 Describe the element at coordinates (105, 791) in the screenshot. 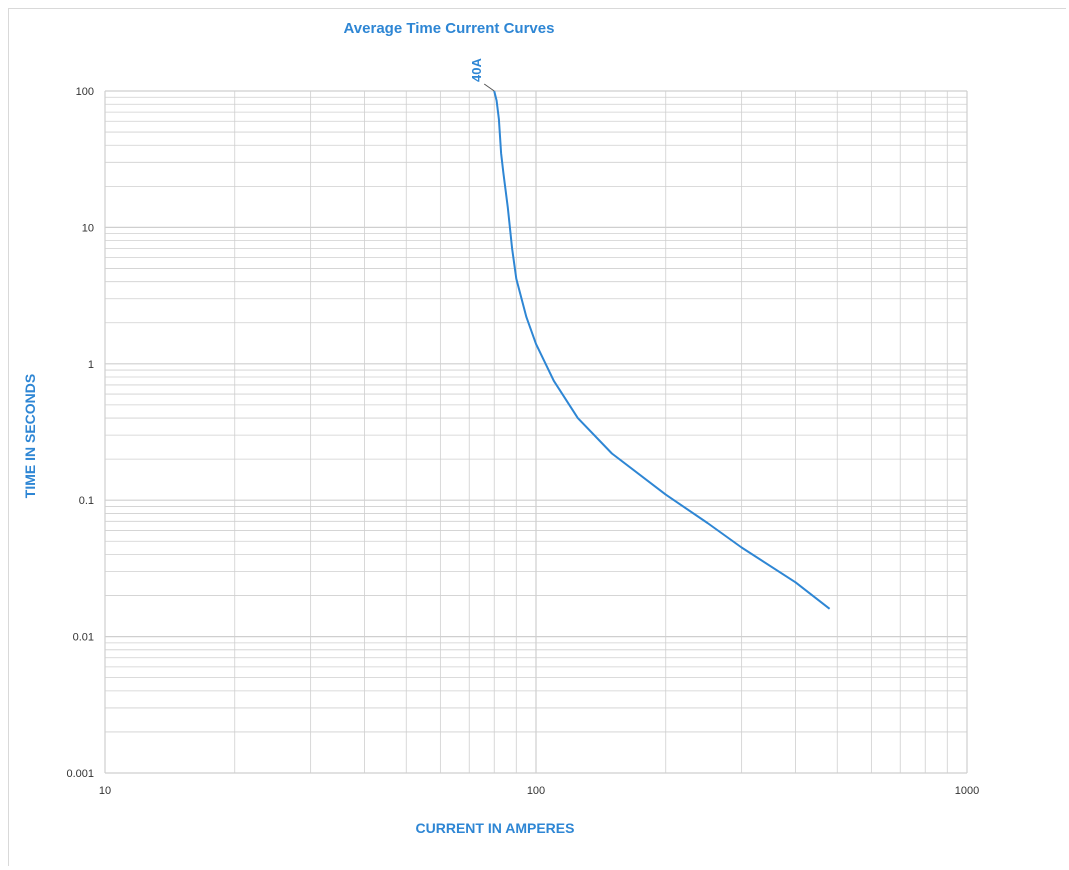

I see `x-tick-label: 10` at that location.